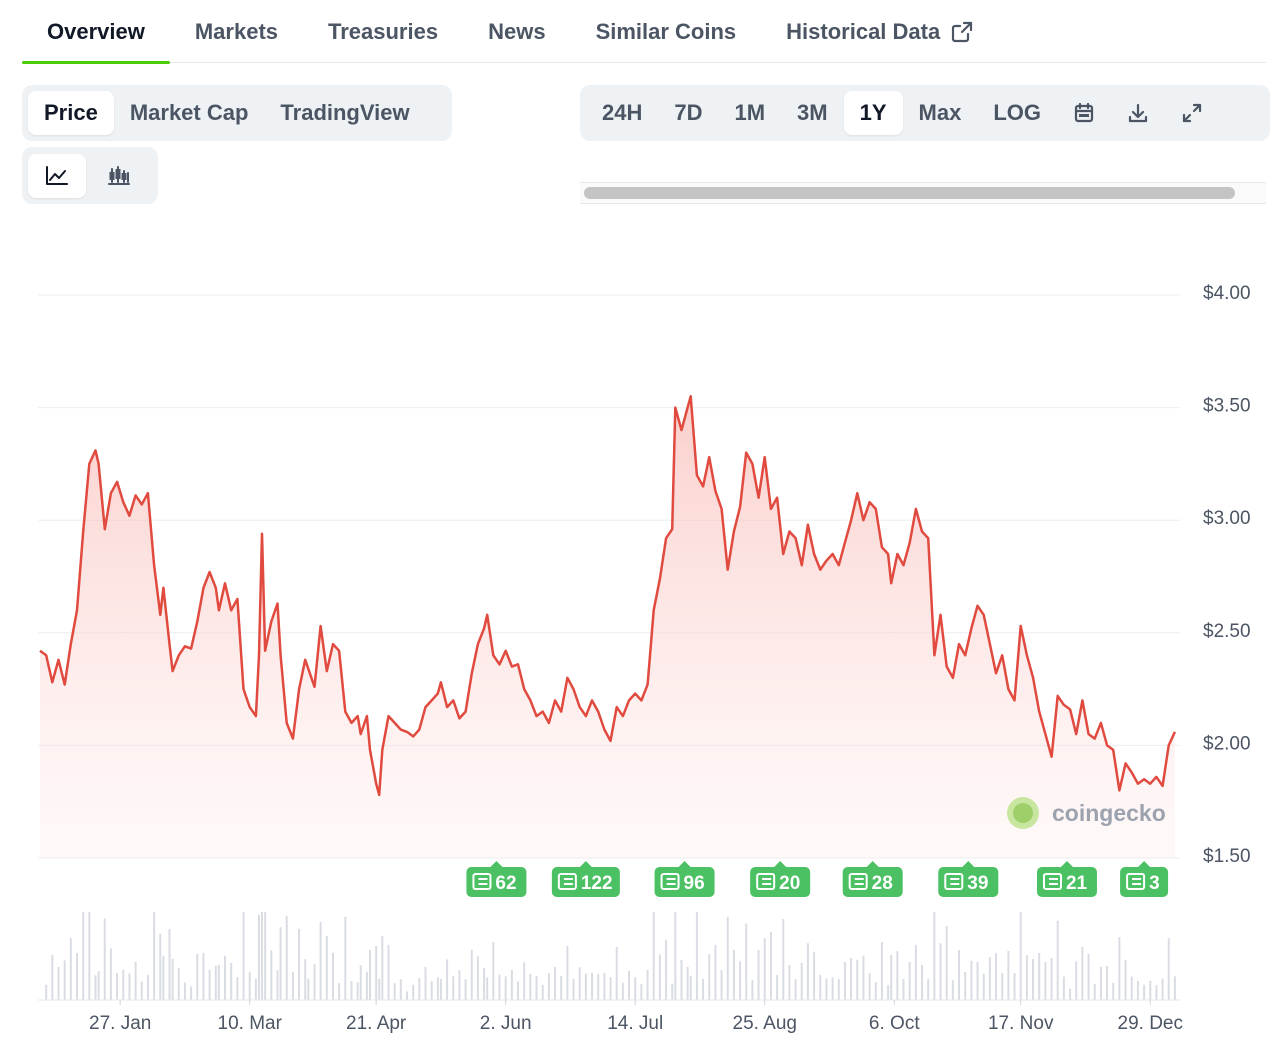 Image resolution: width=1280 pixels, height=1059 pixels. What do you see at coordinates (383, 31) in the screenshot?
I see `tab-treasuries: Treasuries` at bounding box center [383, 31].